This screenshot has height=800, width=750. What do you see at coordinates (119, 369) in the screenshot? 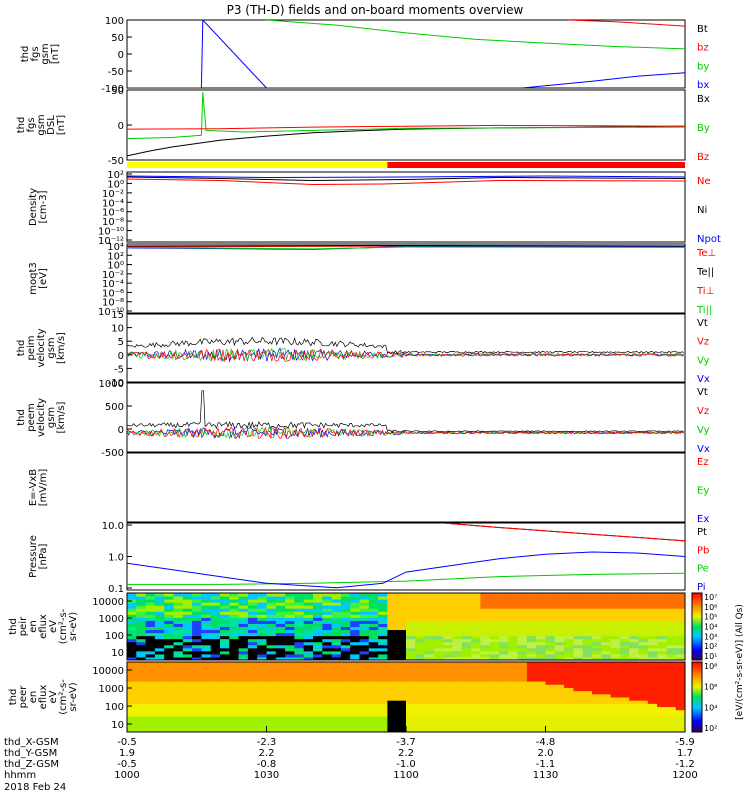
I see `y-tick-label: -5` at bounding box center [119, 369].